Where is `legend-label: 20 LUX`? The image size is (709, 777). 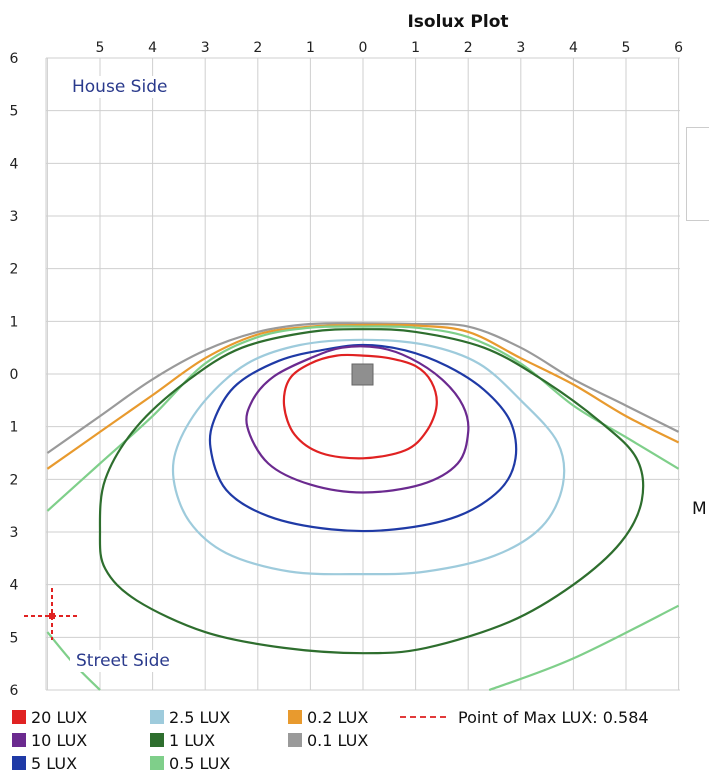
legend-label: 20 LUX is located at coordinates (59, 717).